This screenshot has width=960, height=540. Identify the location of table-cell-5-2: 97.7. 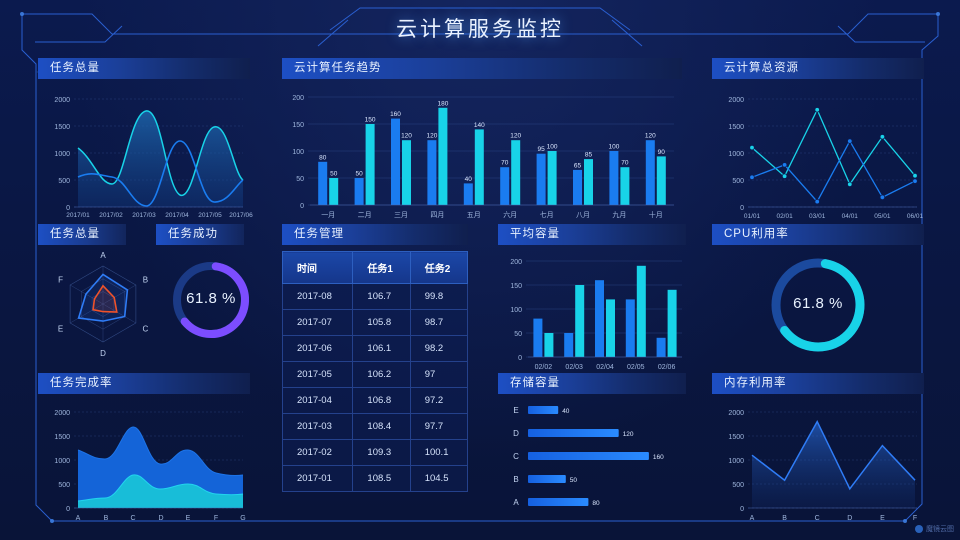
(439, 426).